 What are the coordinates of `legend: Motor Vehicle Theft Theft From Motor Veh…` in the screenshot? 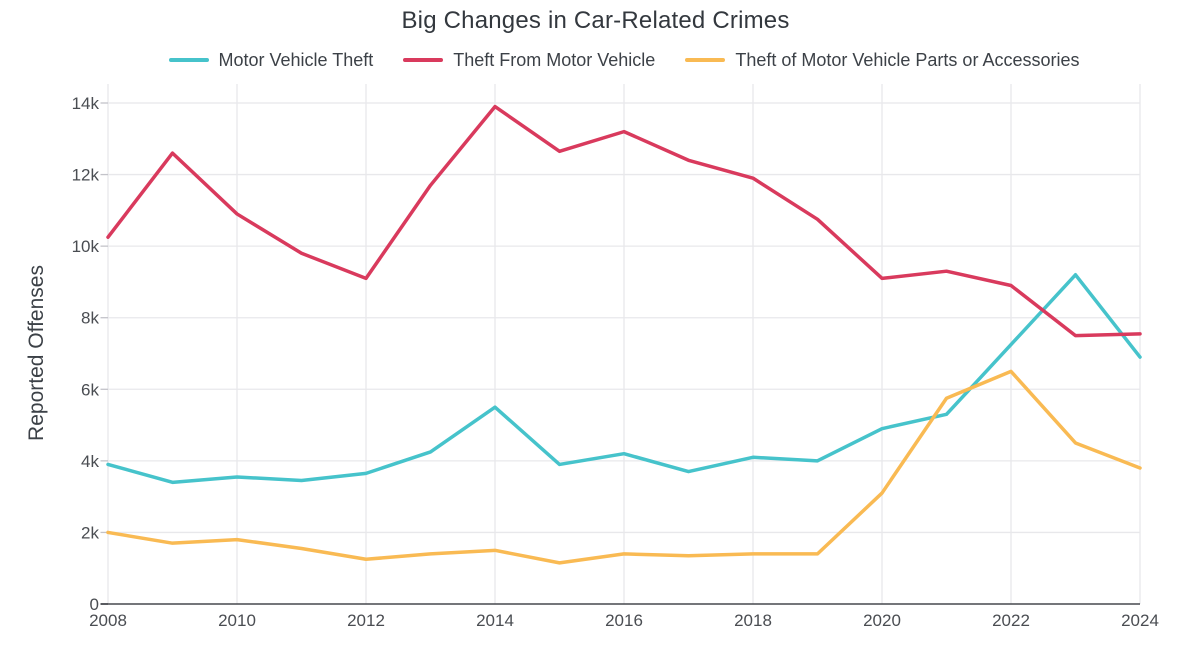 It's located at (624, 60).